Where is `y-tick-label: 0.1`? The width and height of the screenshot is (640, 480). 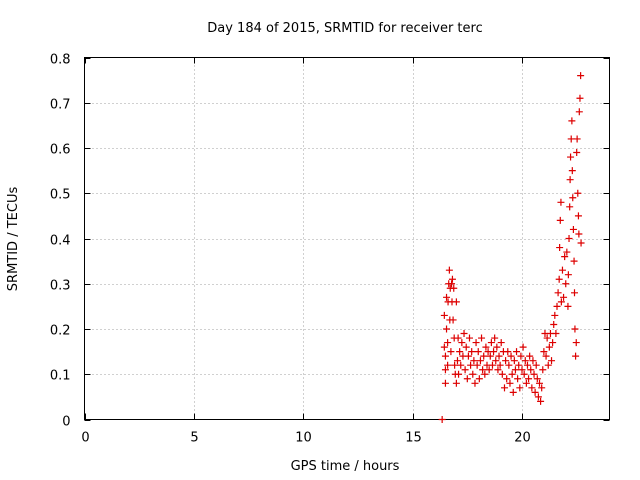 y-tick-label: 0.1 is located at coordinates (60, 376).